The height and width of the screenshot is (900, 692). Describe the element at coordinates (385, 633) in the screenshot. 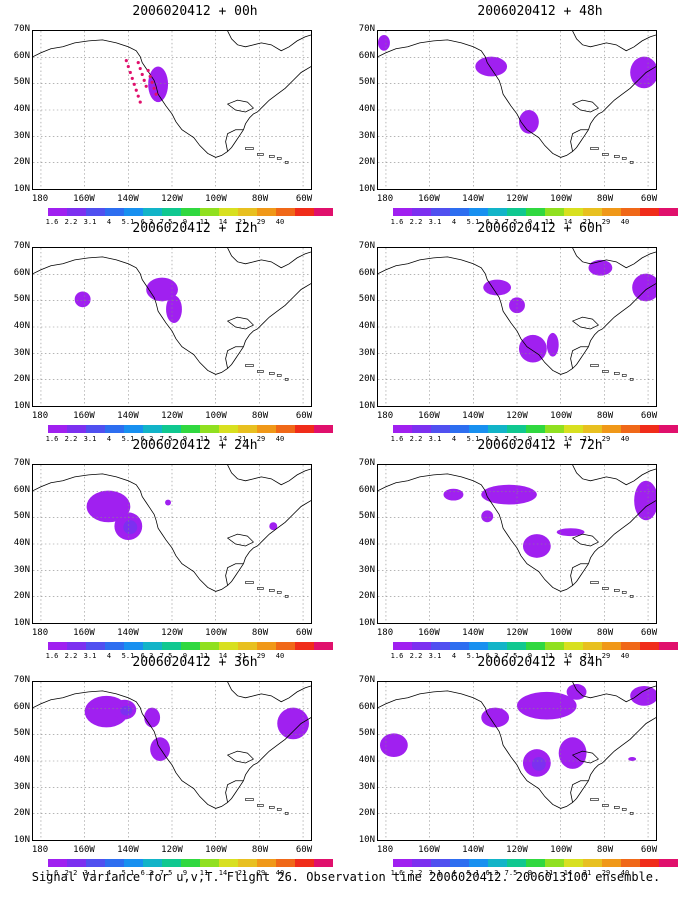

I see `longitude-tick-label: 180` at that location.